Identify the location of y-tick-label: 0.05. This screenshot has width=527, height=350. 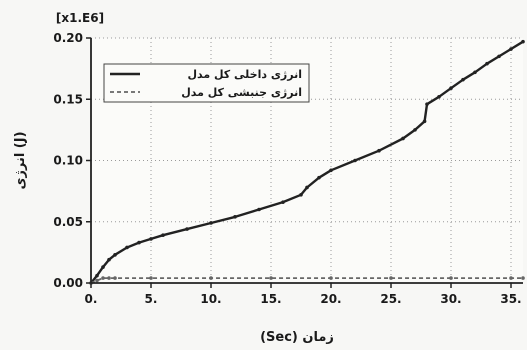
(68, 222).